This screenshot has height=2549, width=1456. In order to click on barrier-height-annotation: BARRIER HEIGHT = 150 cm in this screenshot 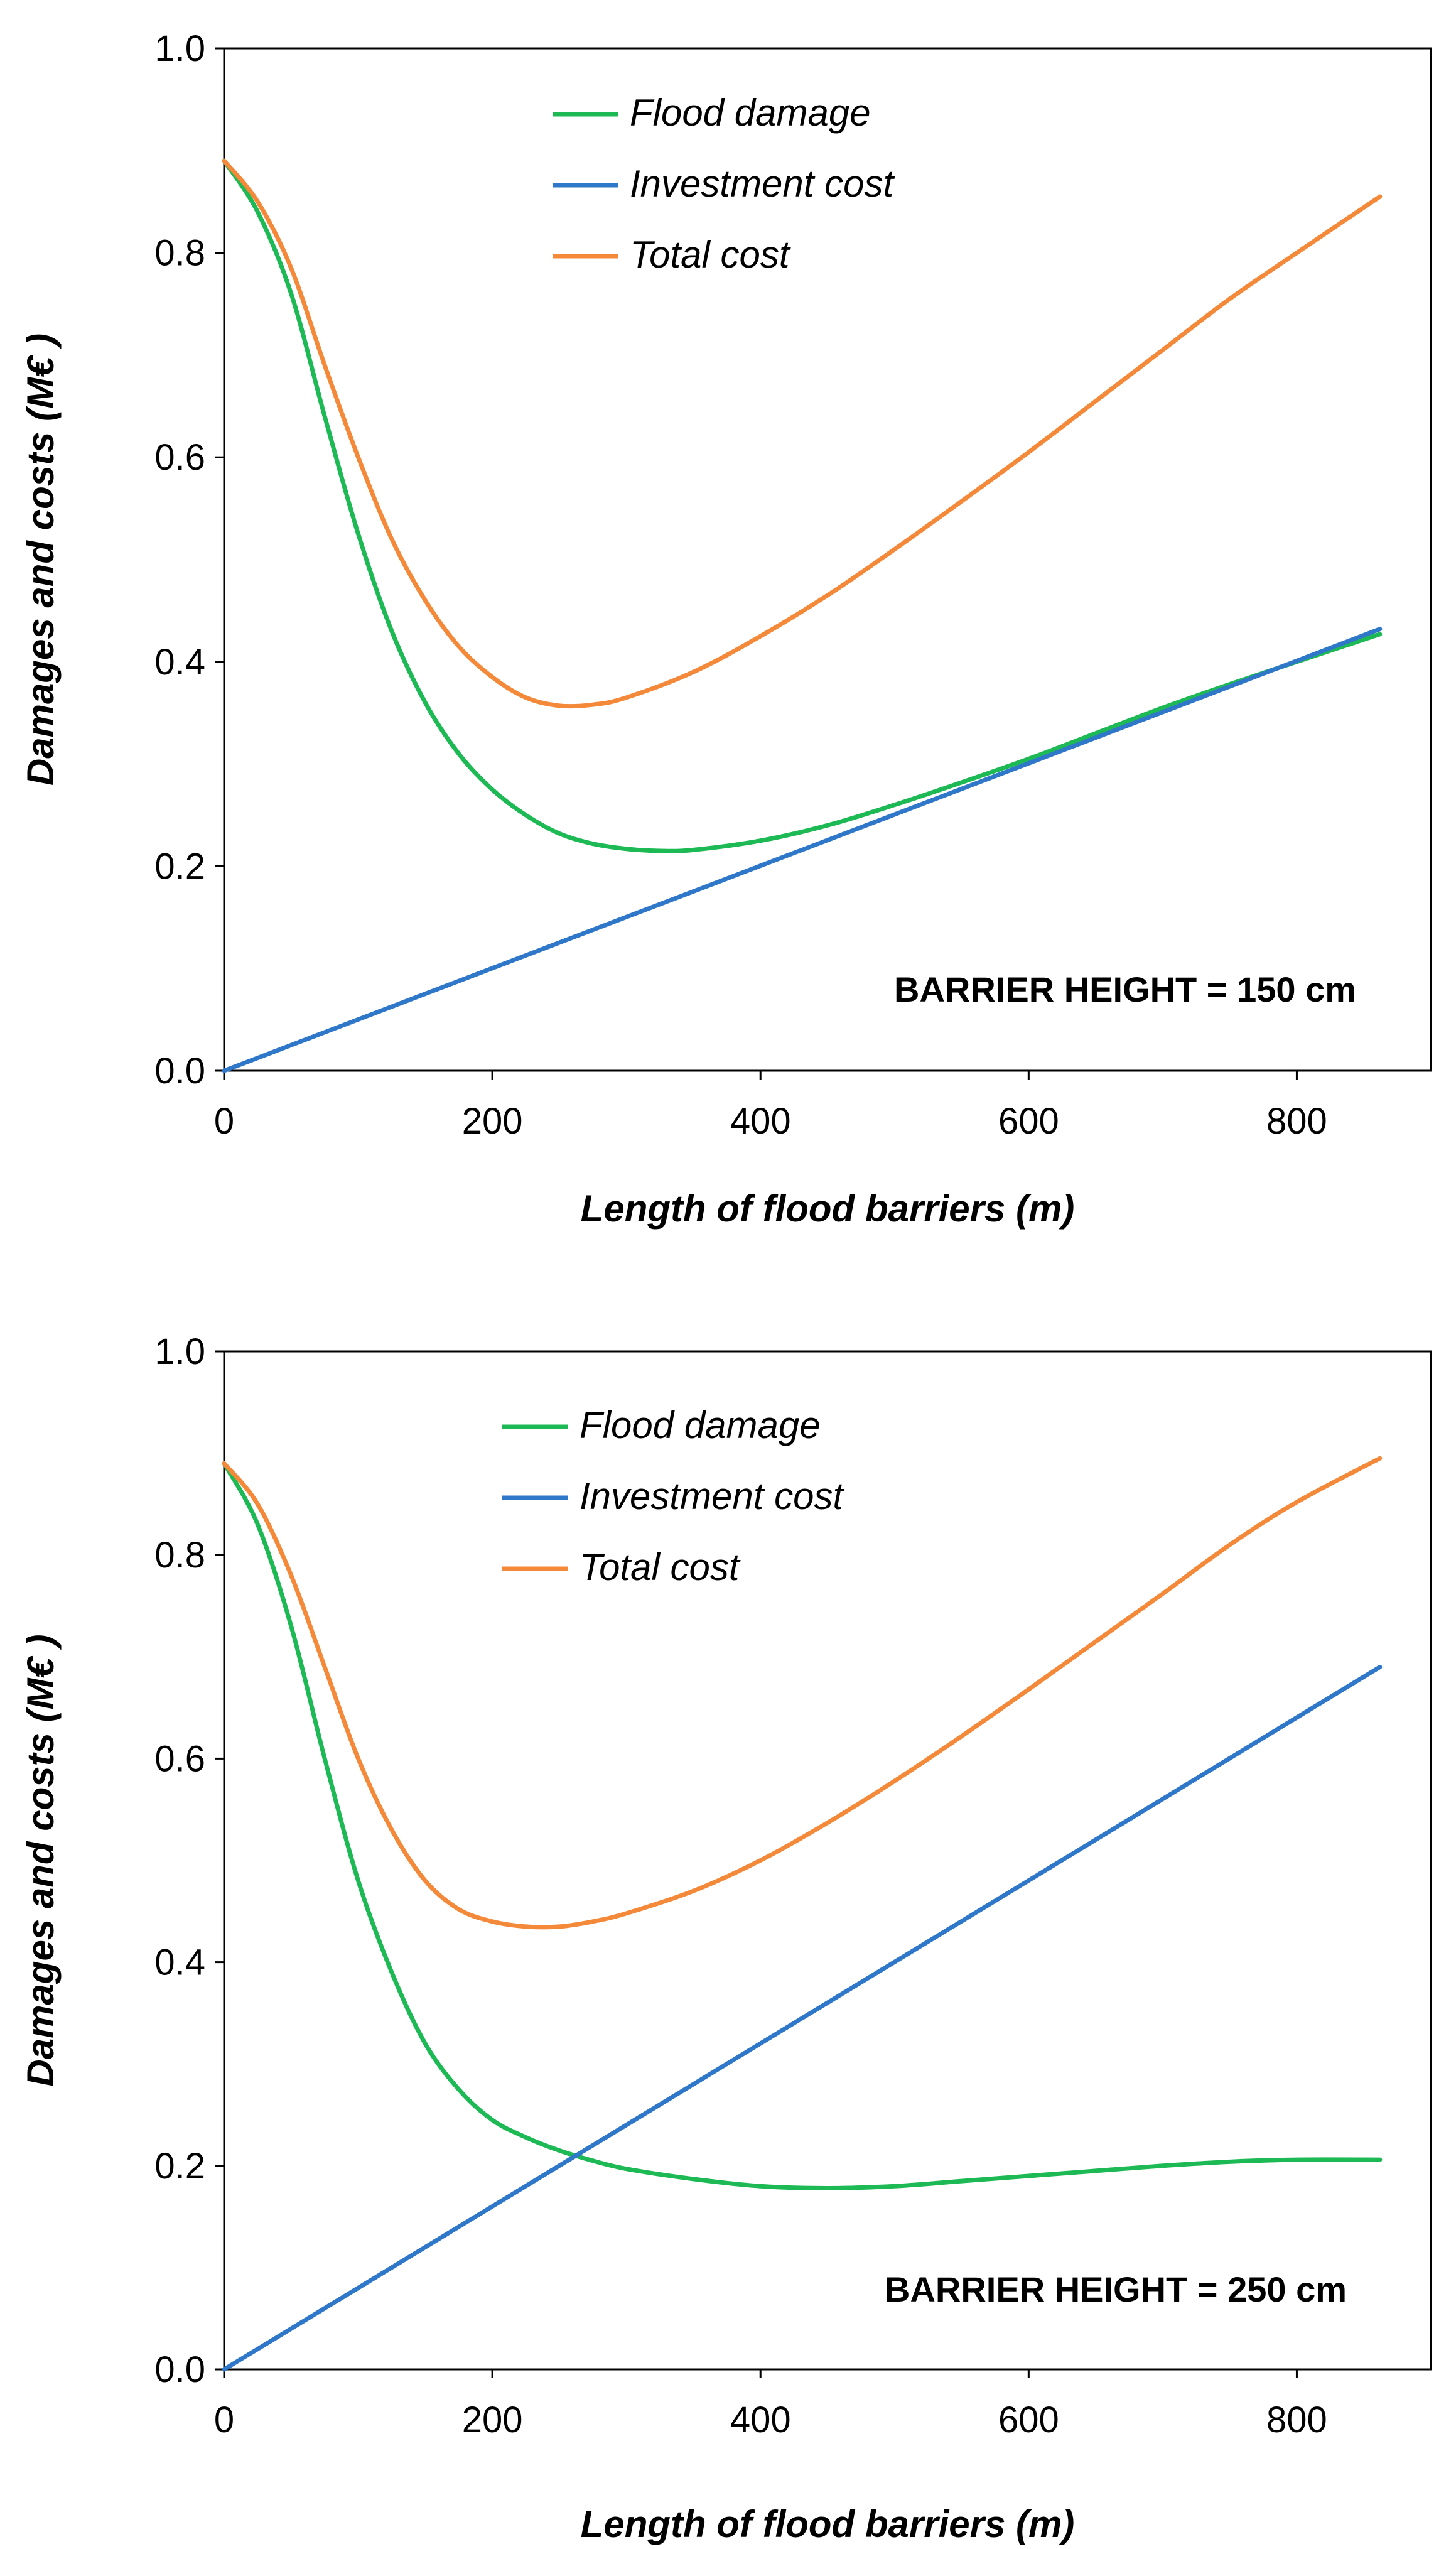, I will do `click(1125, 989)`.